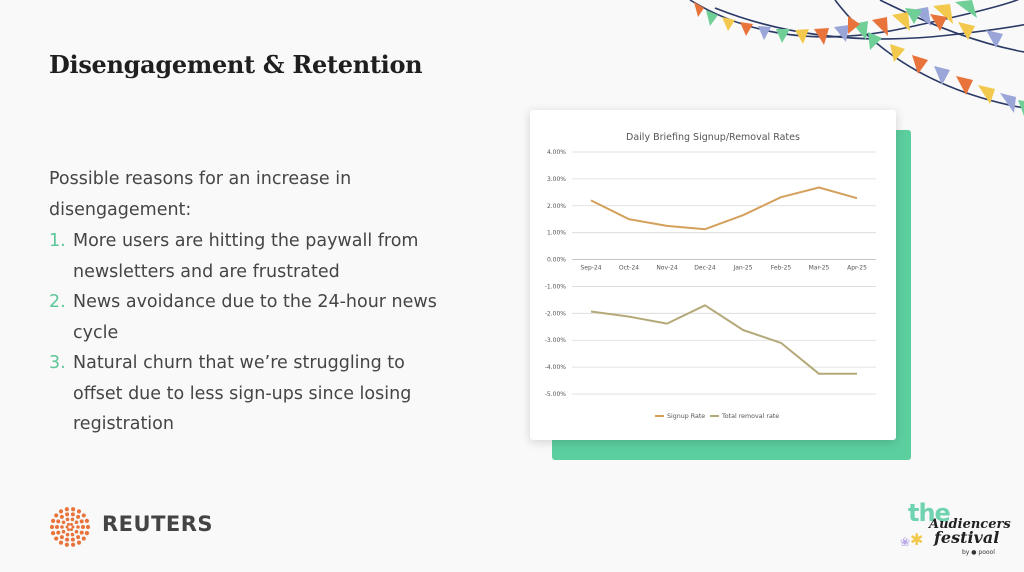 The width and height of the screenshot is (1024, 572). I want to click on chart-title: Daily Briefing Signup/Removal Rates, so click(713, 137).